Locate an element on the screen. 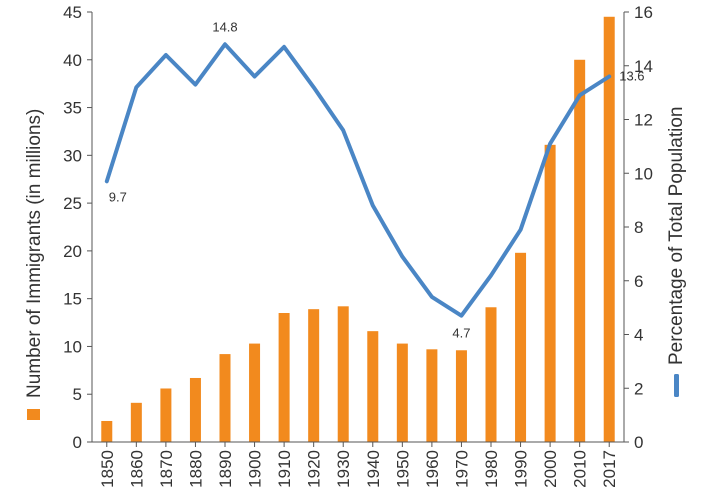 Image resolution: width=720 pixels, height=503 pixels. right-tick-label: 16 is located at coordinates (643, 12).